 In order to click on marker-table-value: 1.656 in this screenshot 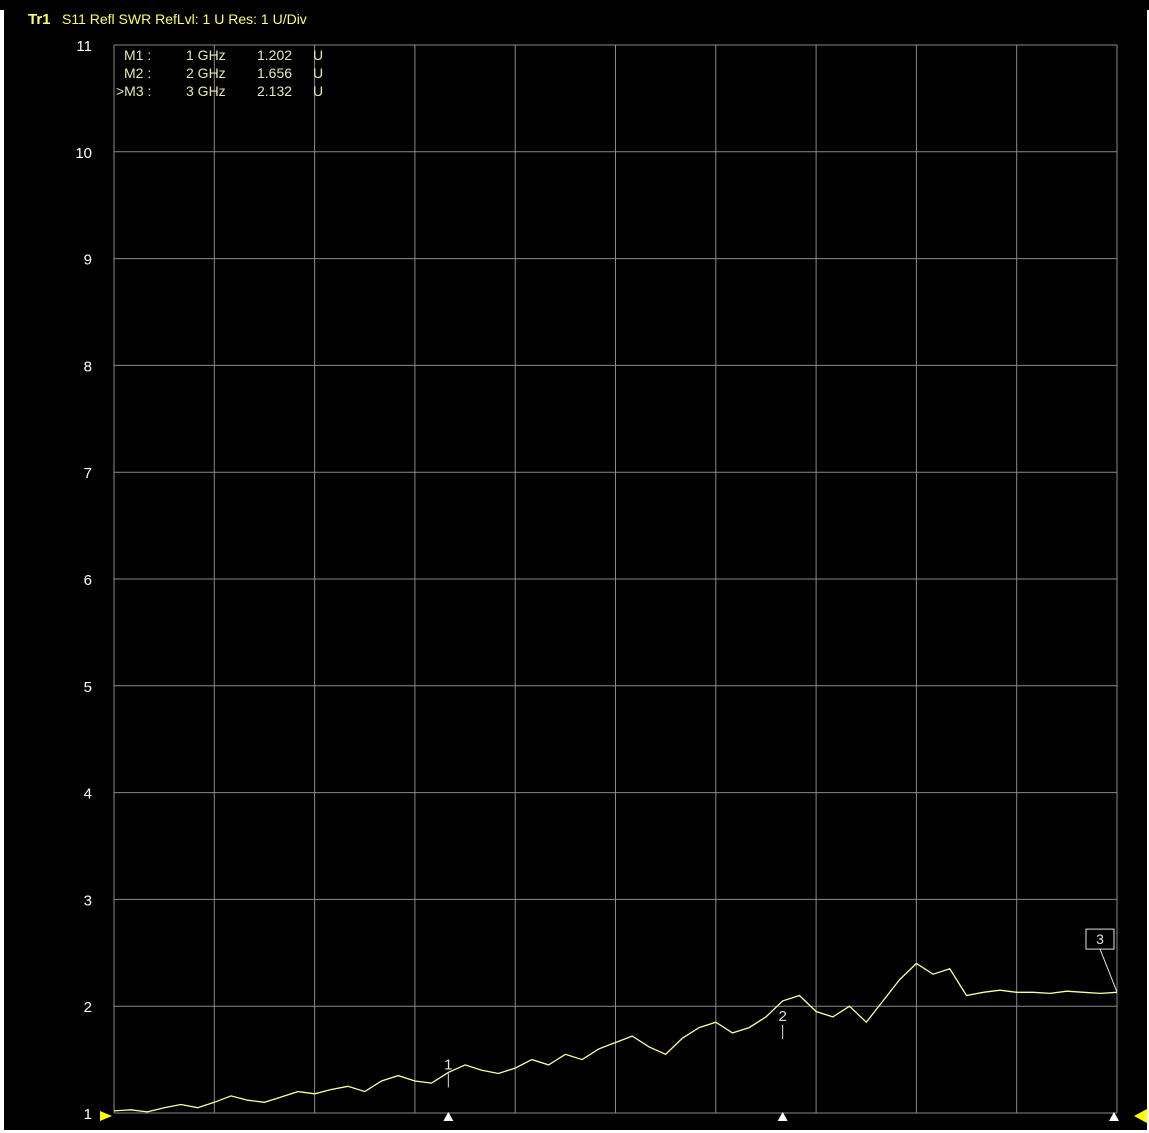, I will do `click(274, 73)`.